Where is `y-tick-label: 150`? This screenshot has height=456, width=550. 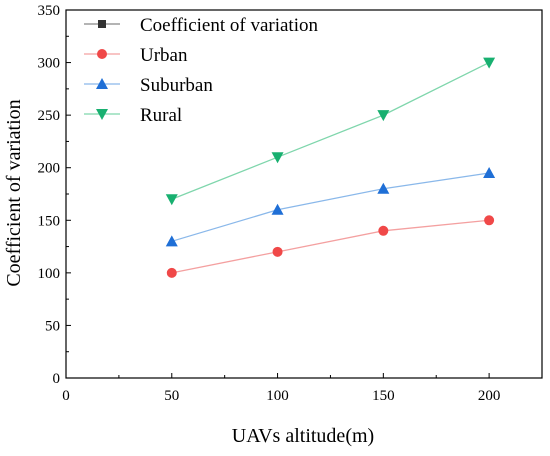 y-tick-label: 150 is located at coordinates (49, 221).